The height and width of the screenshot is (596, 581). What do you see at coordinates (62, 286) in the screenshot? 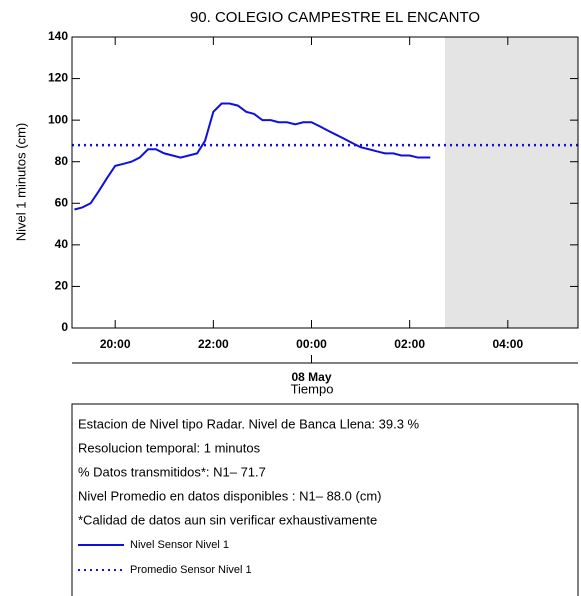
I see `y-tick-label: 20` at bounding box center [62, 286].